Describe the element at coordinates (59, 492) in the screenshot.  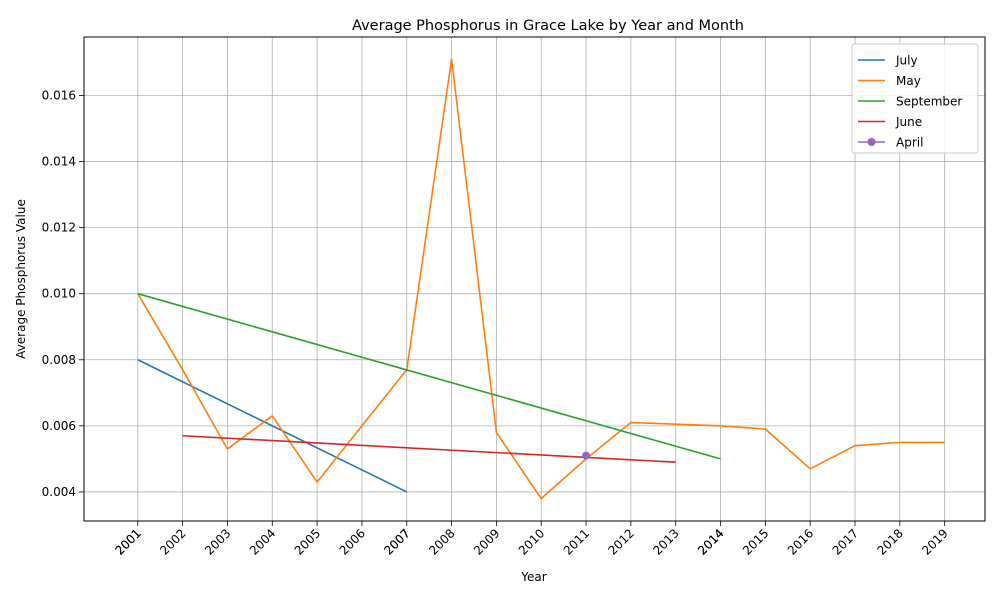
I see `y-tick-label: 0.004` at that location.